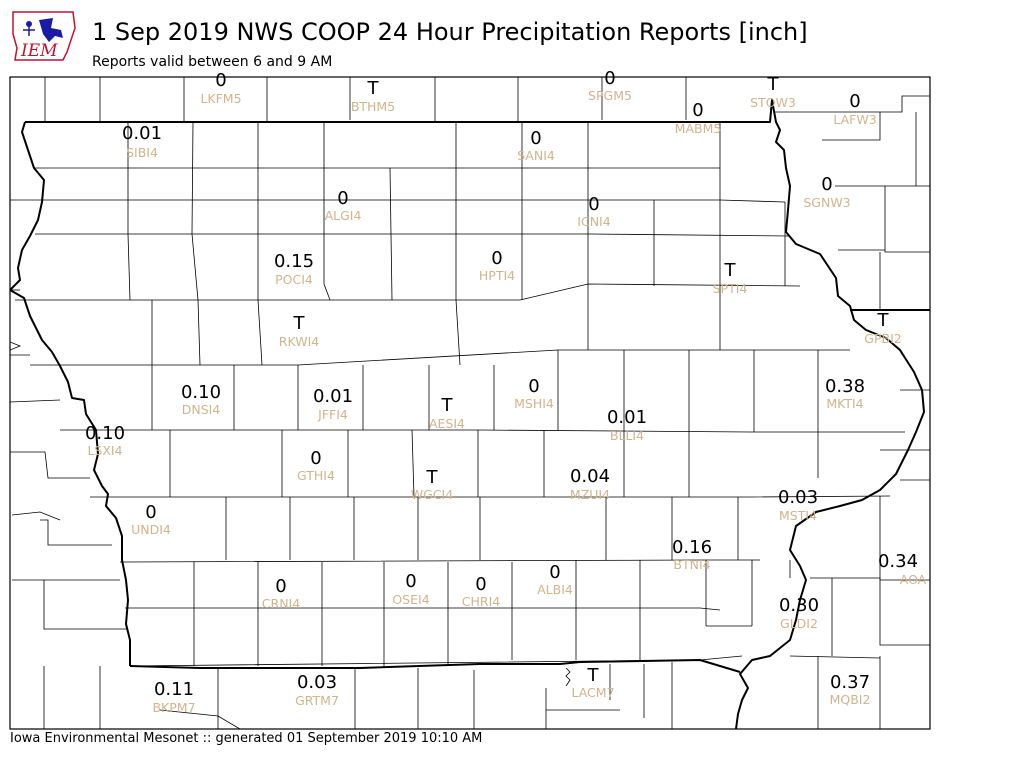 The width and height of the screenshot is (1024, 768). I want to click on station-id-label: AOA, so click(913, 579).